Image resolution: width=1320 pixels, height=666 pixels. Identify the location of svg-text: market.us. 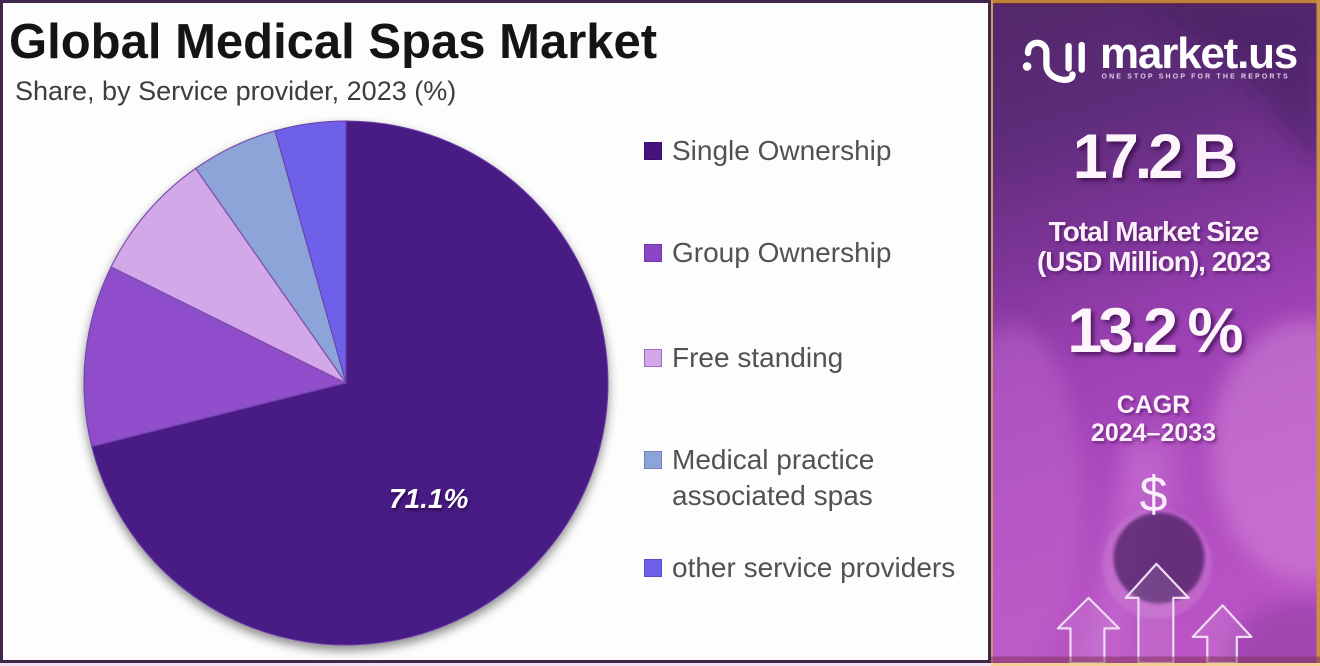
(1198, 53).